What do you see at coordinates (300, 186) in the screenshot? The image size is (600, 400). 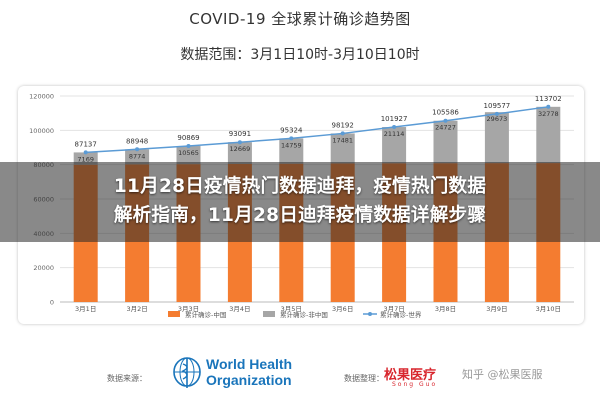 I see `headline-line-1: 11月28日疫情热门数据迪拜，疫情热门数据` at bounding box center [300, 186].